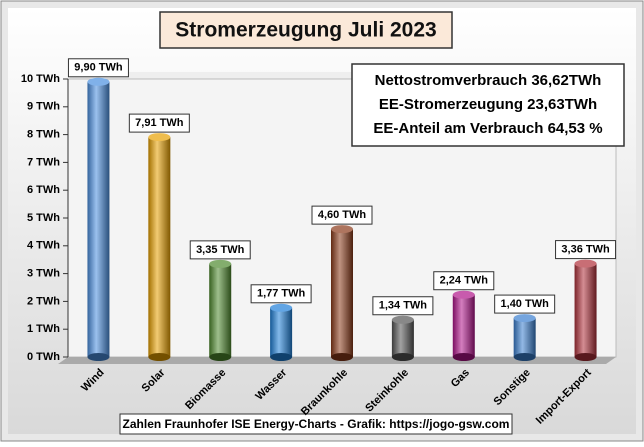 The height and width of the screenshot is (447, 644). I want to click on title-box, so click(306, 30).